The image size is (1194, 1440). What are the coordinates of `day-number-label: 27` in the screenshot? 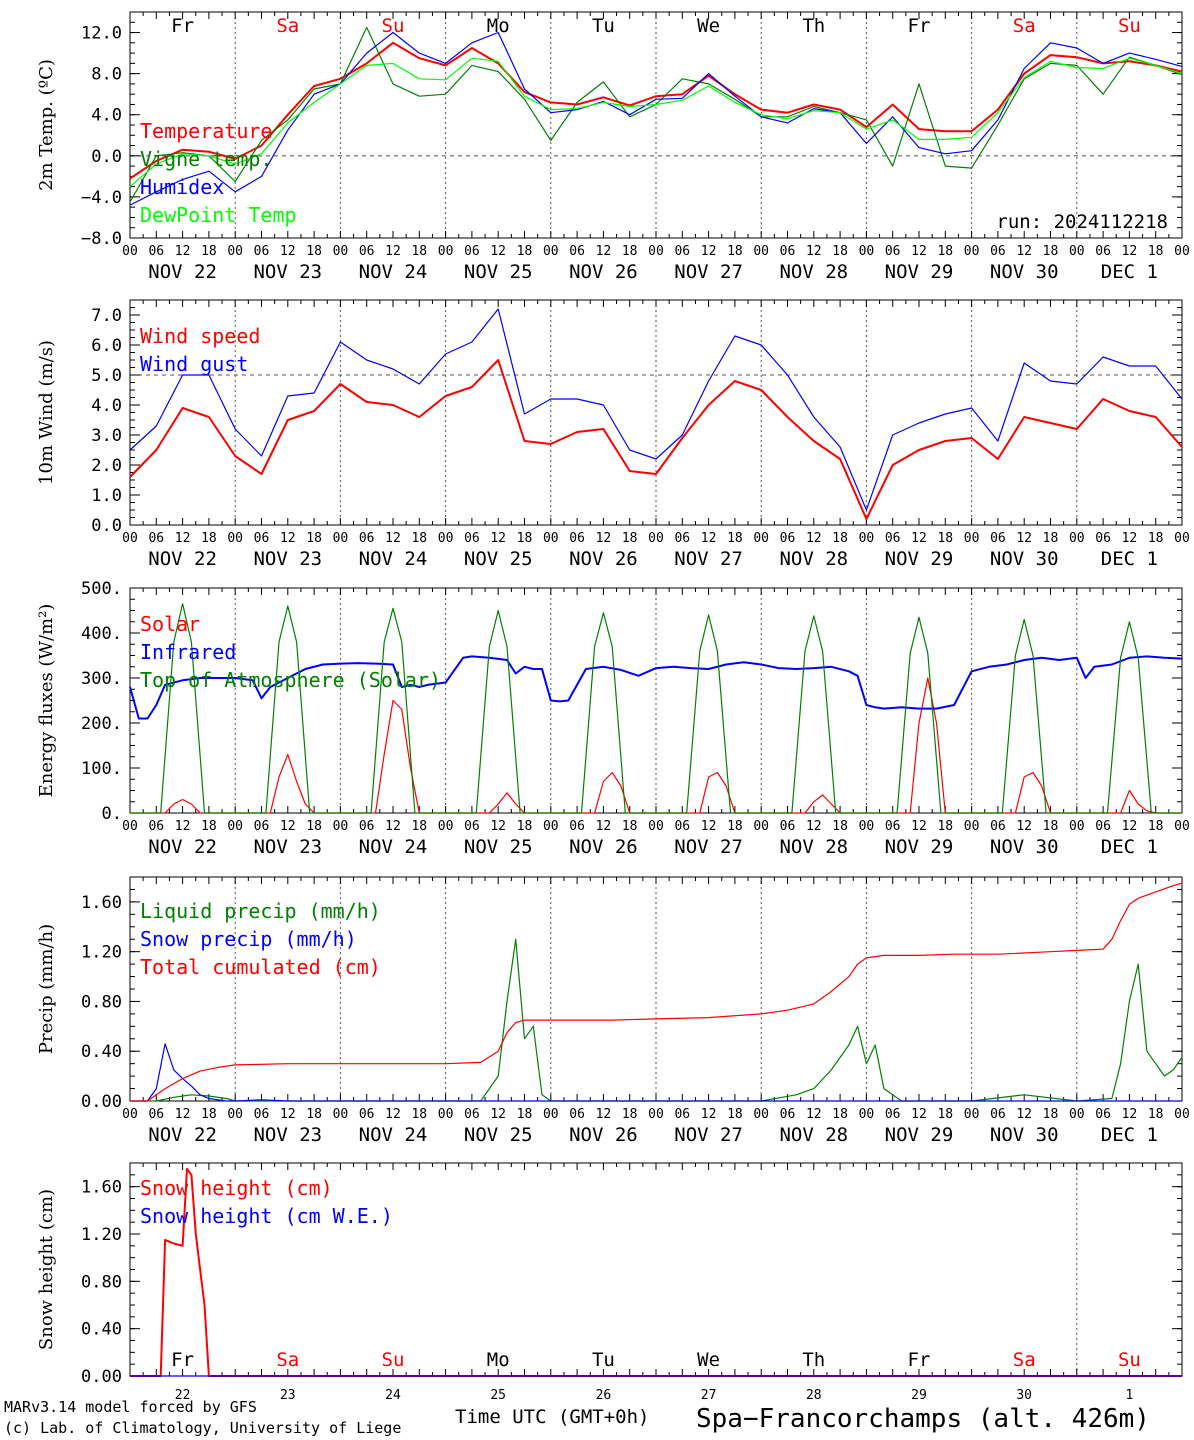 It's located at (709, 1395).